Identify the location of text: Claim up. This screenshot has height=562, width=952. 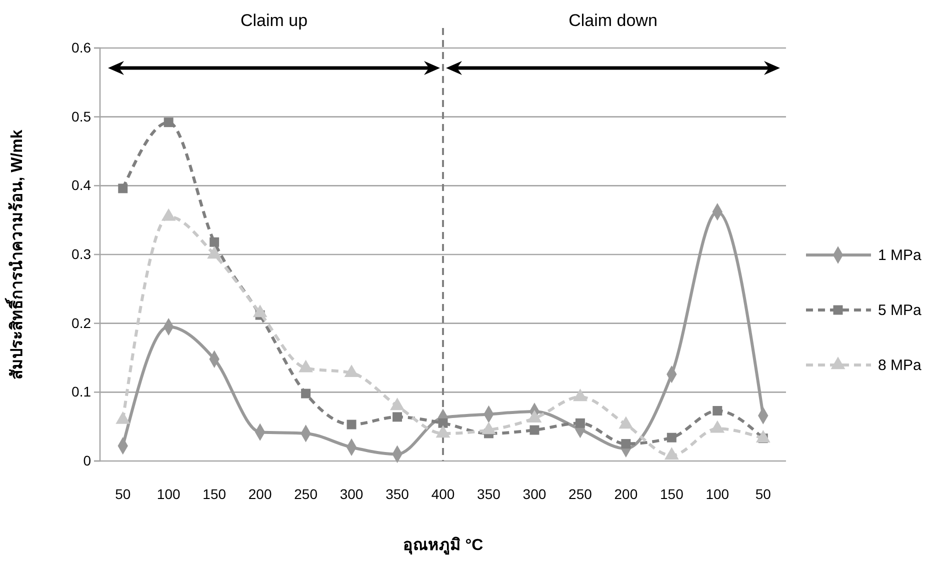
(274, 20).